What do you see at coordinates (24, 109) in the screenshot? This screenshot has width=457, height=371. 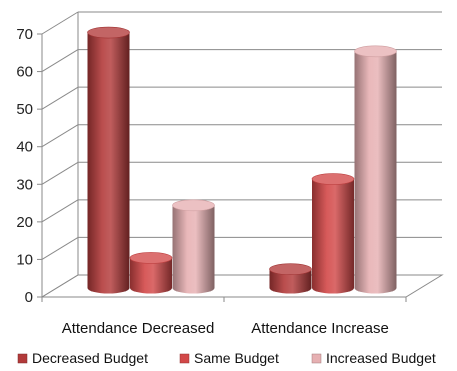 I see `y-tick-label: 50` at bounding box center [24, 109].